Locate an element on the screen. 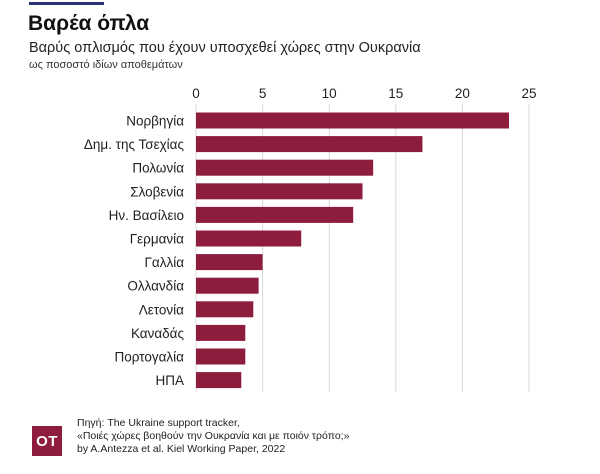  category-label: Γαλλία is located at coordinates (164, 262).